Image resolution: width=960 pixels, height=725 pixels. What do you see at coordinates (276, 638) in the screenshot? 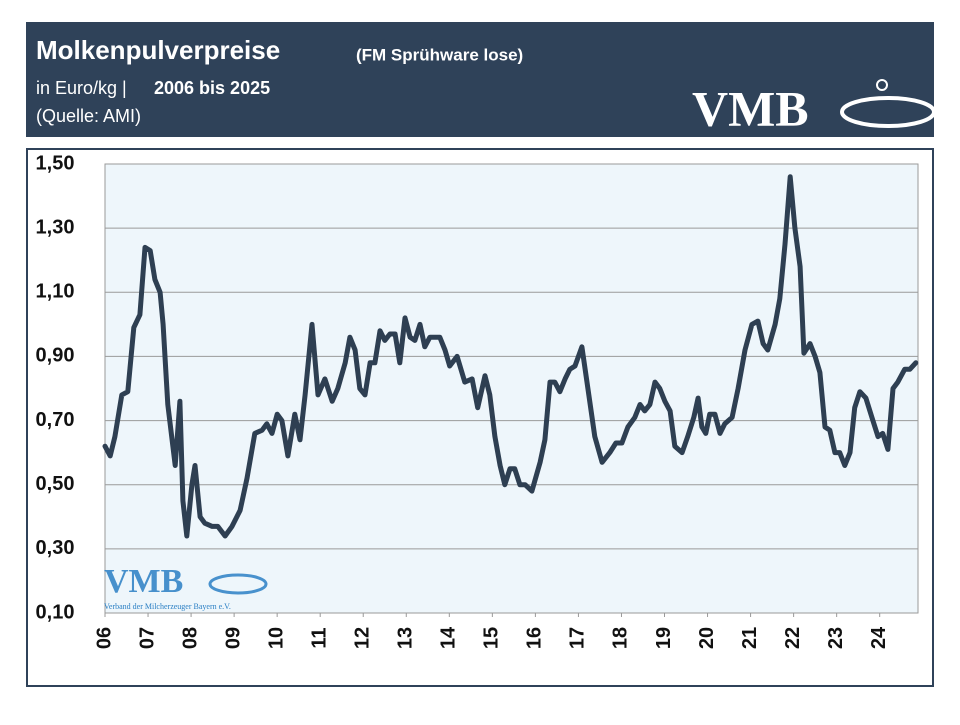
I see `x-tick-label: 10` at bounding box center [276, 638].